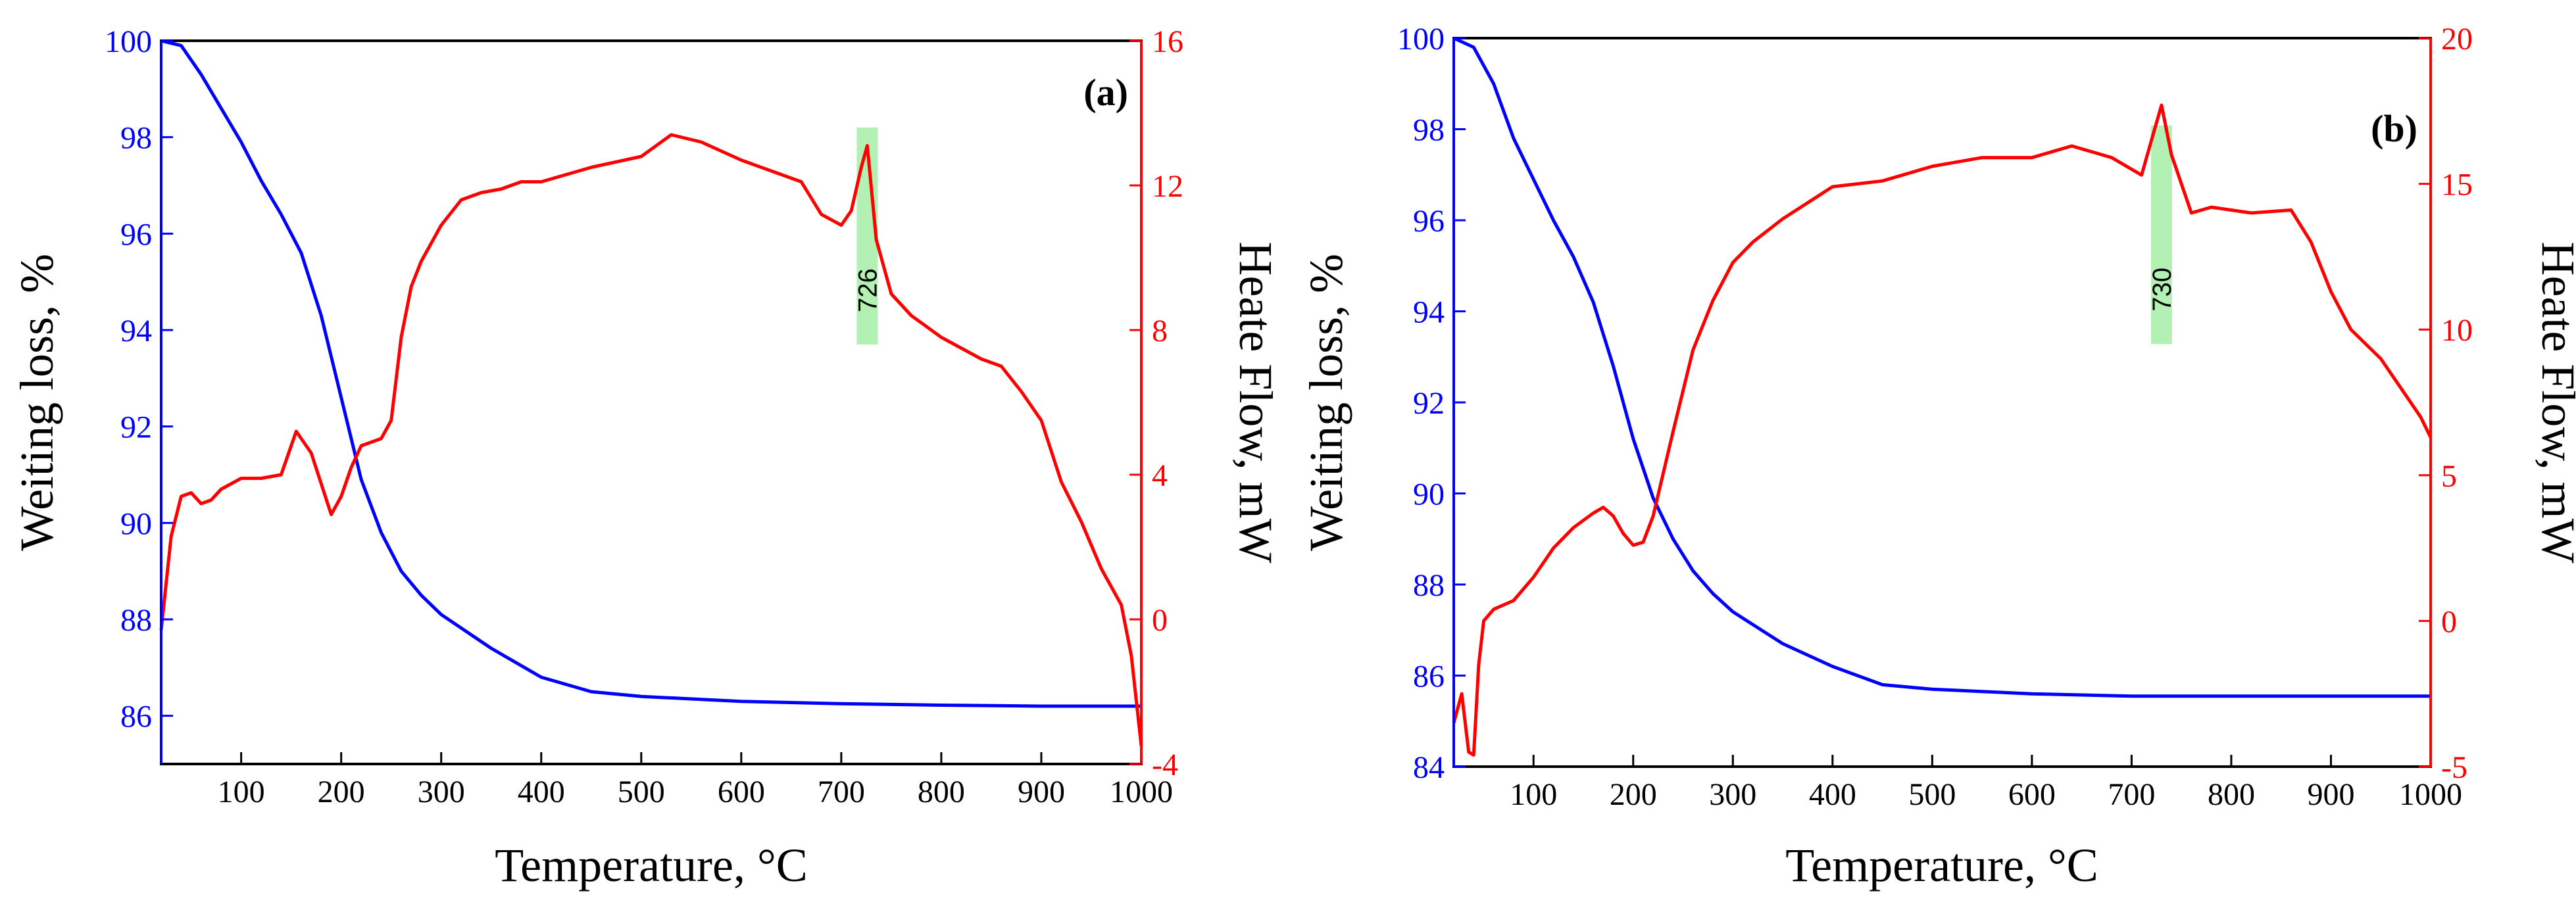  Describe the element at coordinates (1429, 767) in the screenshot. I see `y-left-tick-label: 84` at that location.